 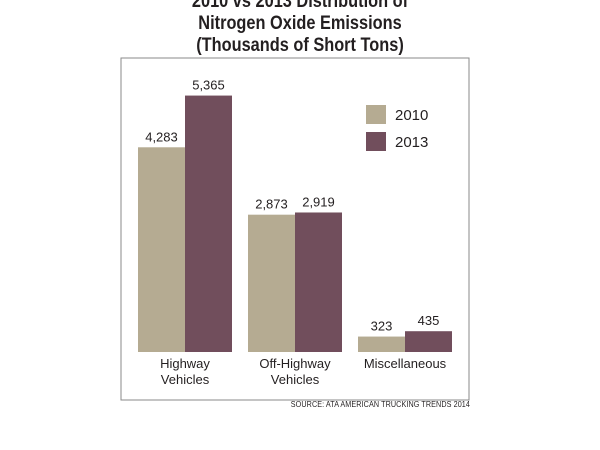 I want to click on data-label-2013-1: 2,919, so click(x=318, y=201).